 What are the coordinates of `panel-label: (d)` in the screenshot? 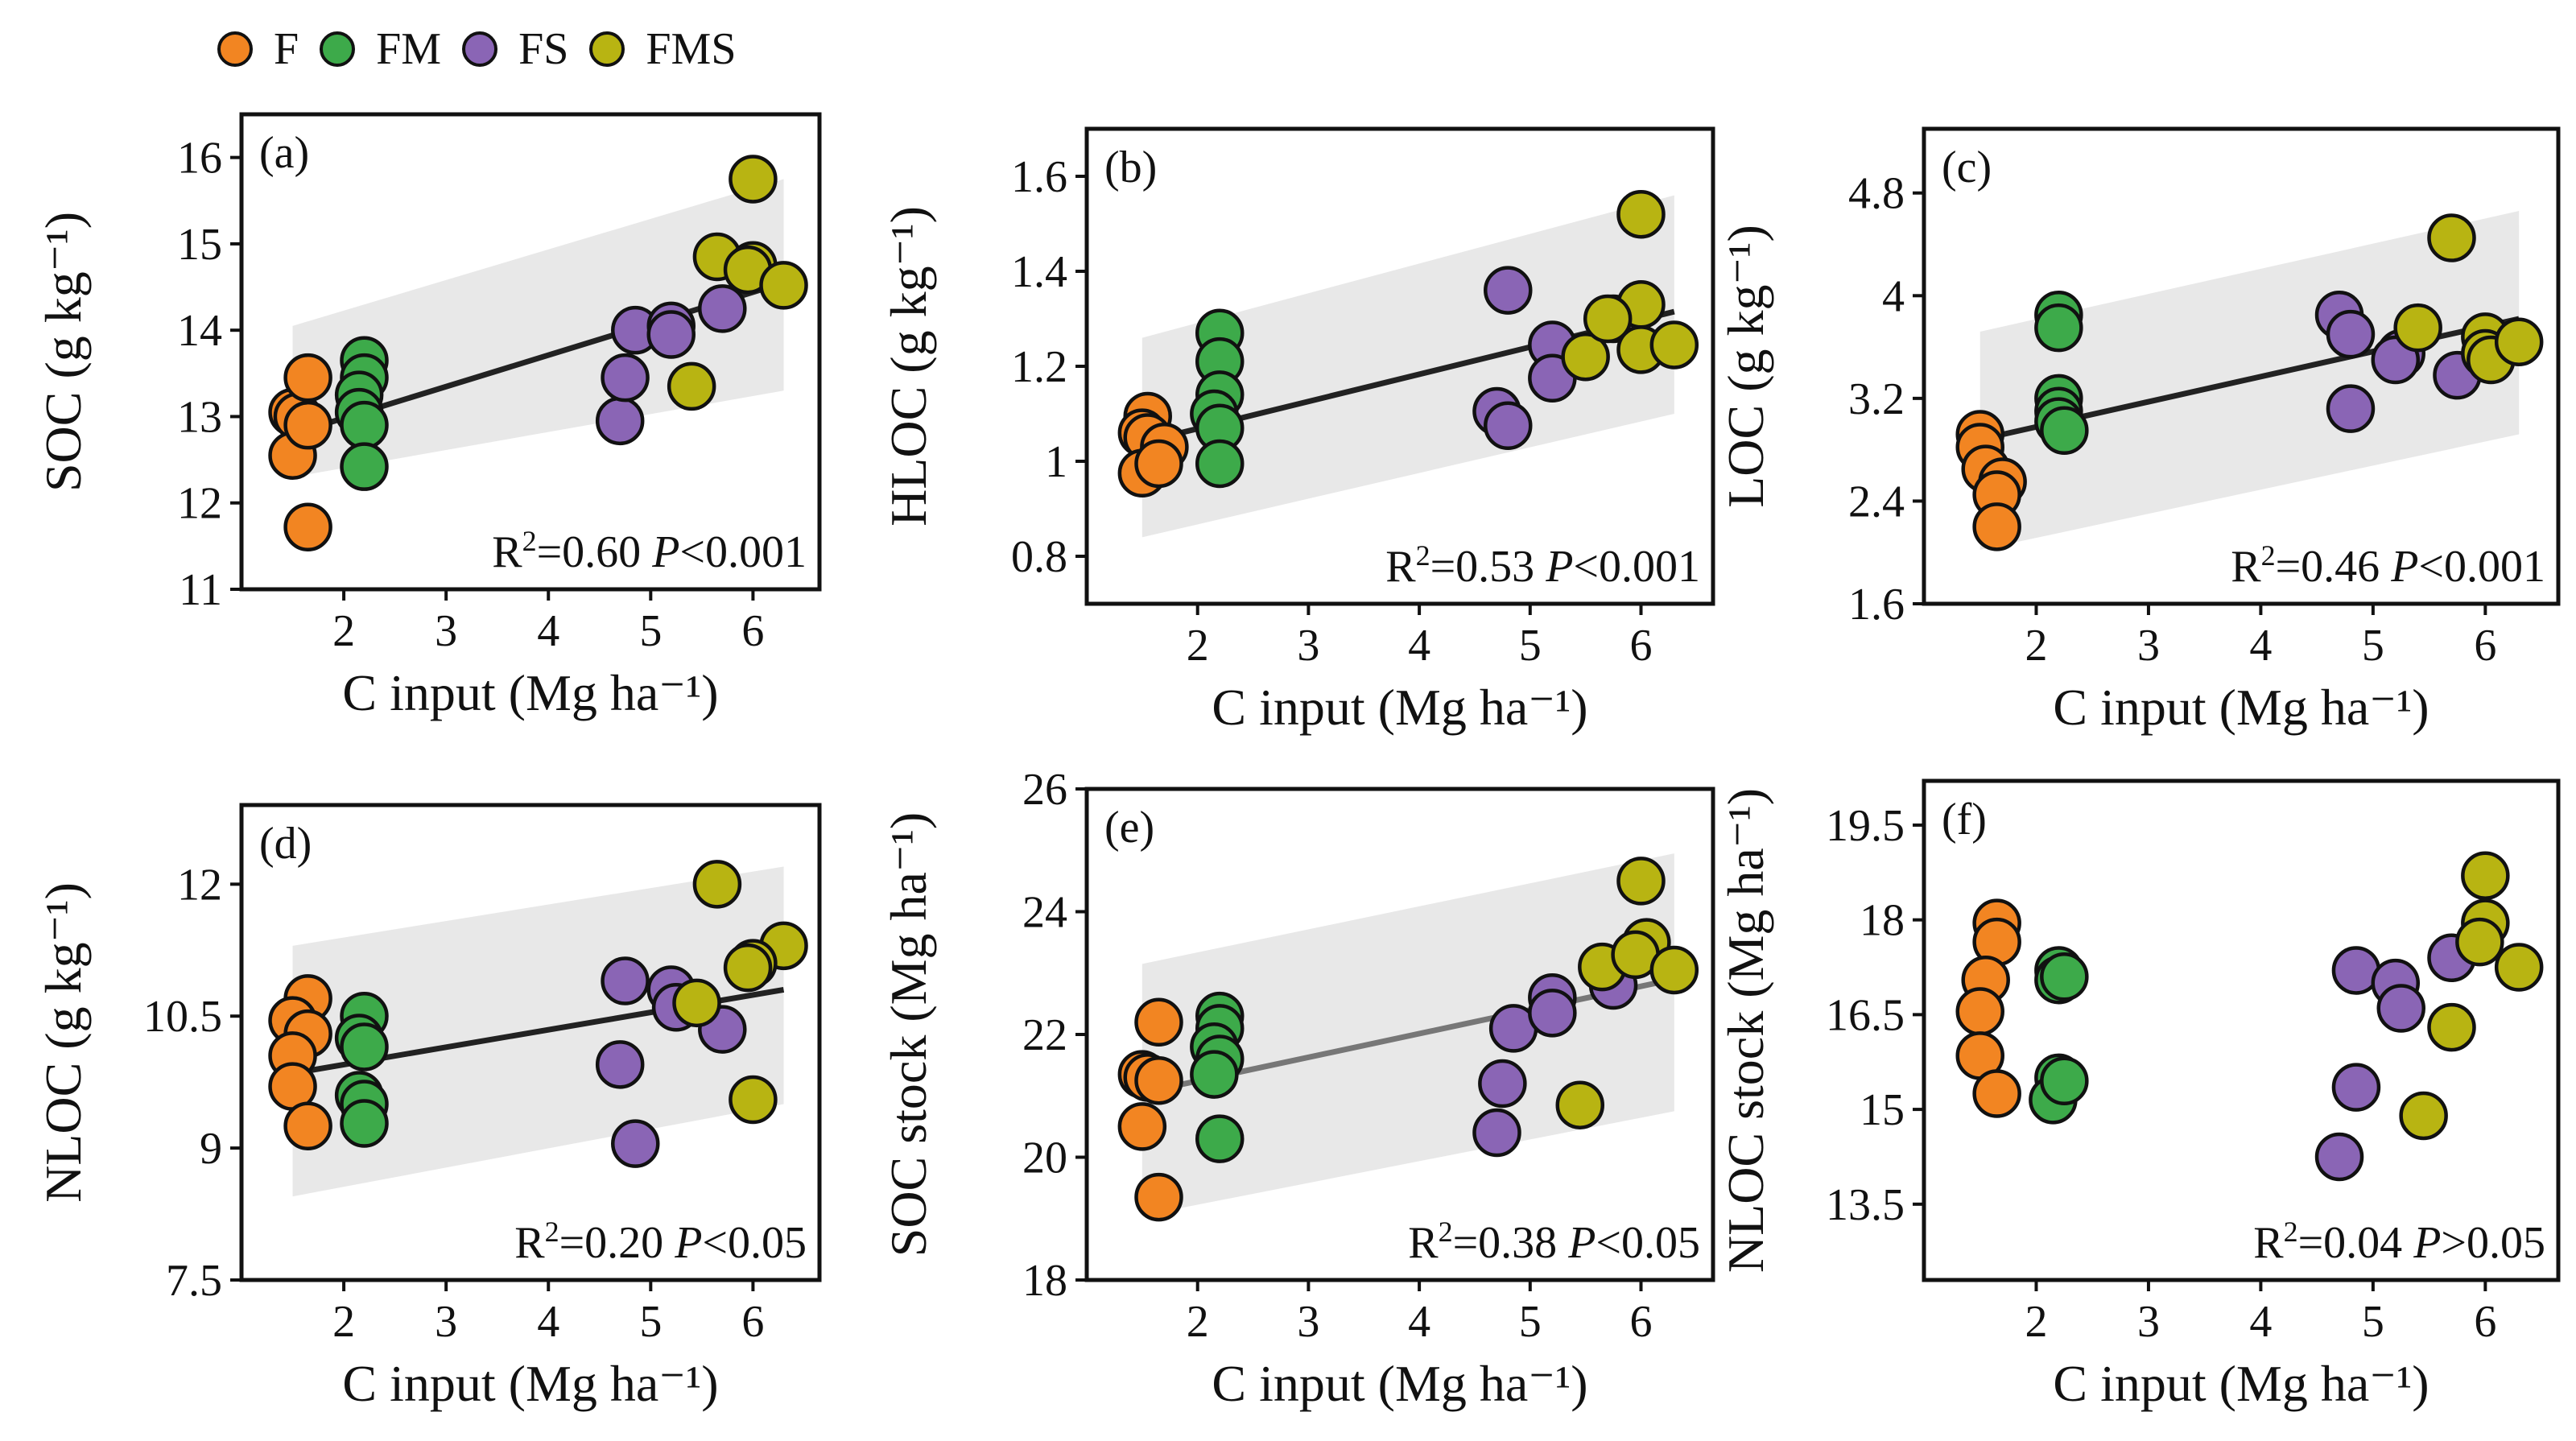 It's located at (285, 844).